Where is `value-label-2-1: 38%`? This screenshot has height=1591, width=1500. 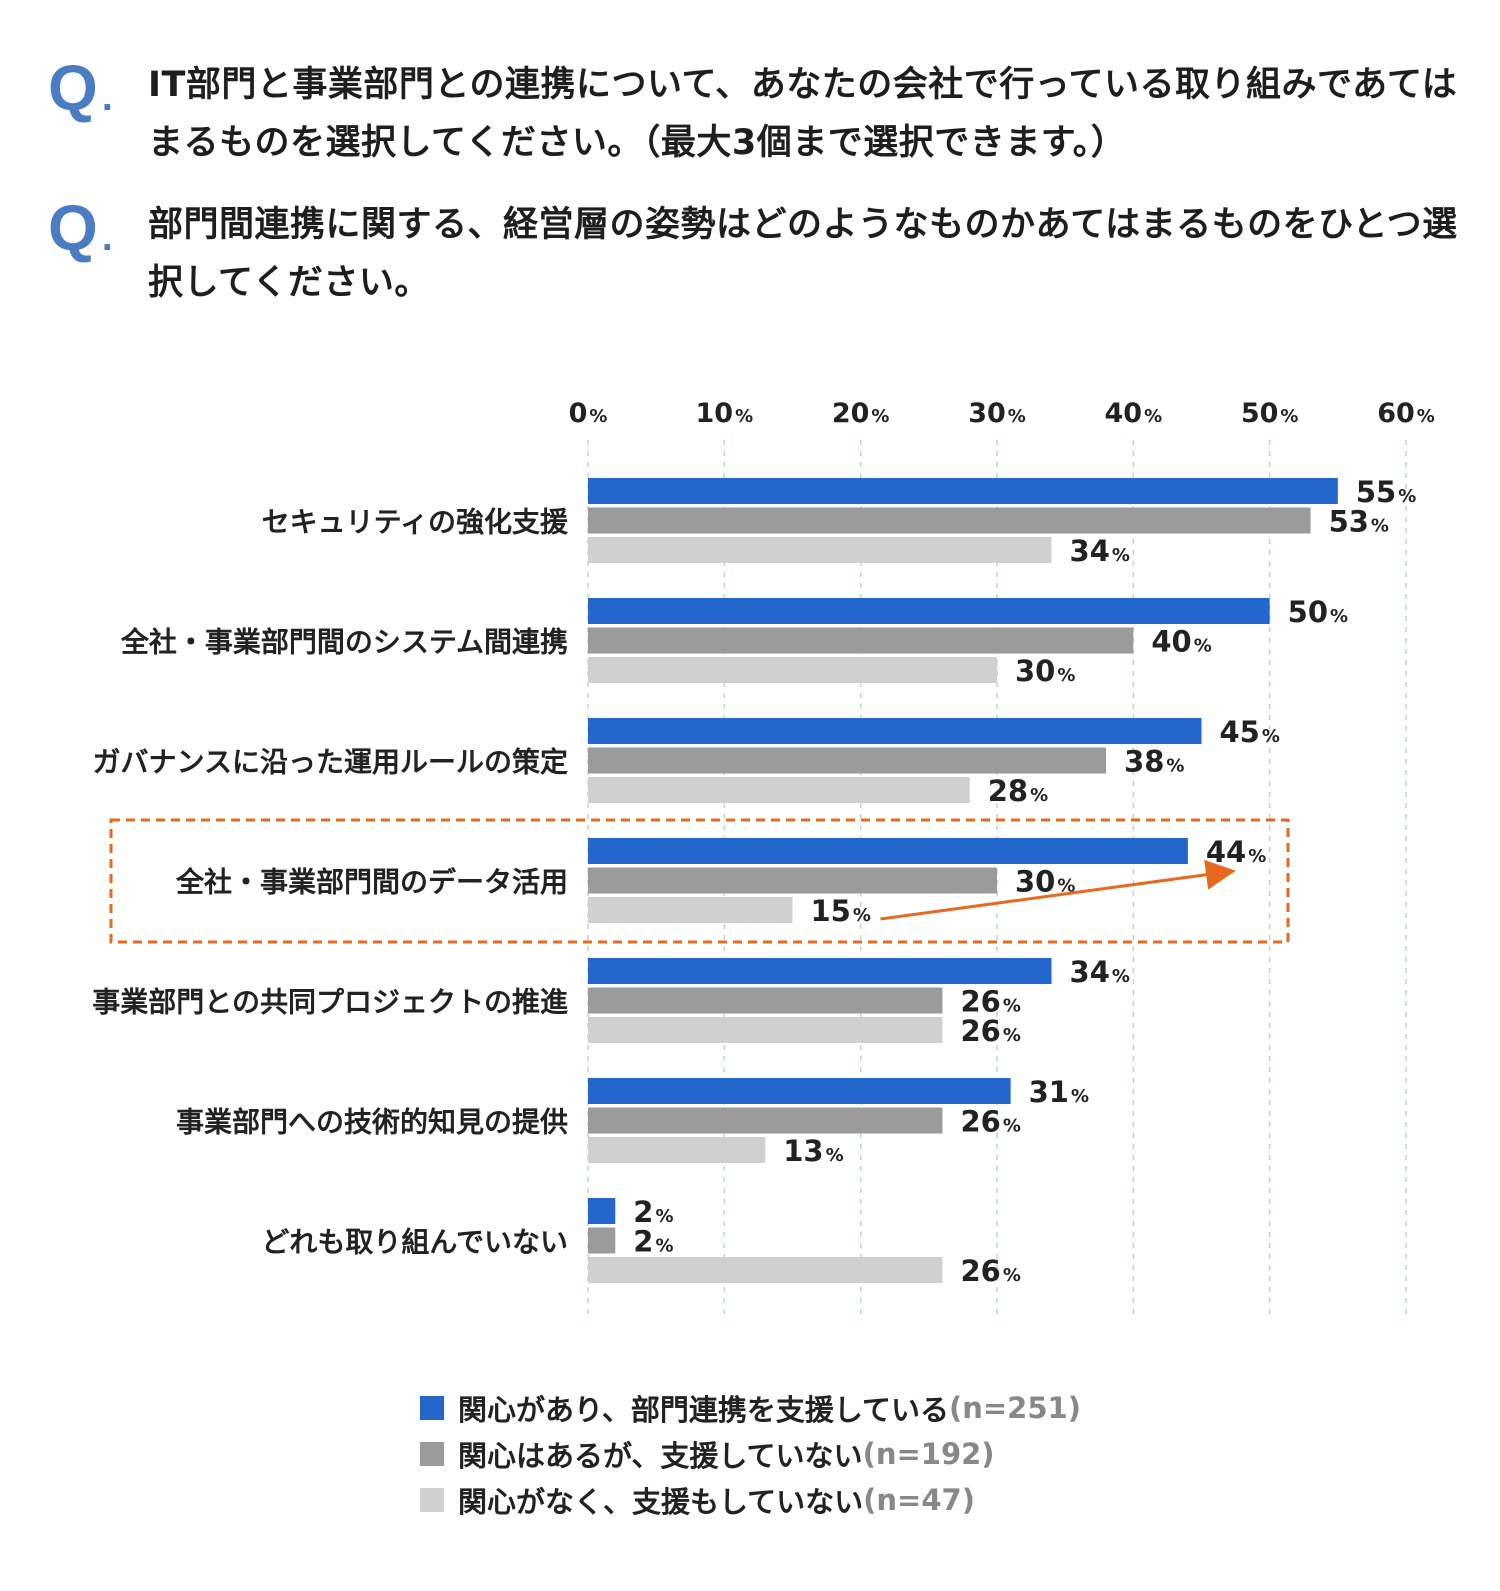
value-label-2-1: 38% is located at coordinates (1154, 762).